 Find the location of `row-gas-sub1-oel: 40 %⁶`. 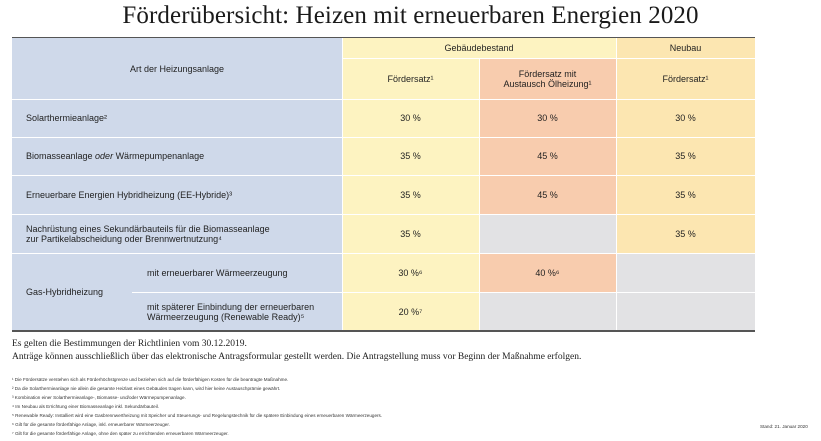

row-gas-sub1-oel: 40 %⁶ is located at coordinates (547, 272).